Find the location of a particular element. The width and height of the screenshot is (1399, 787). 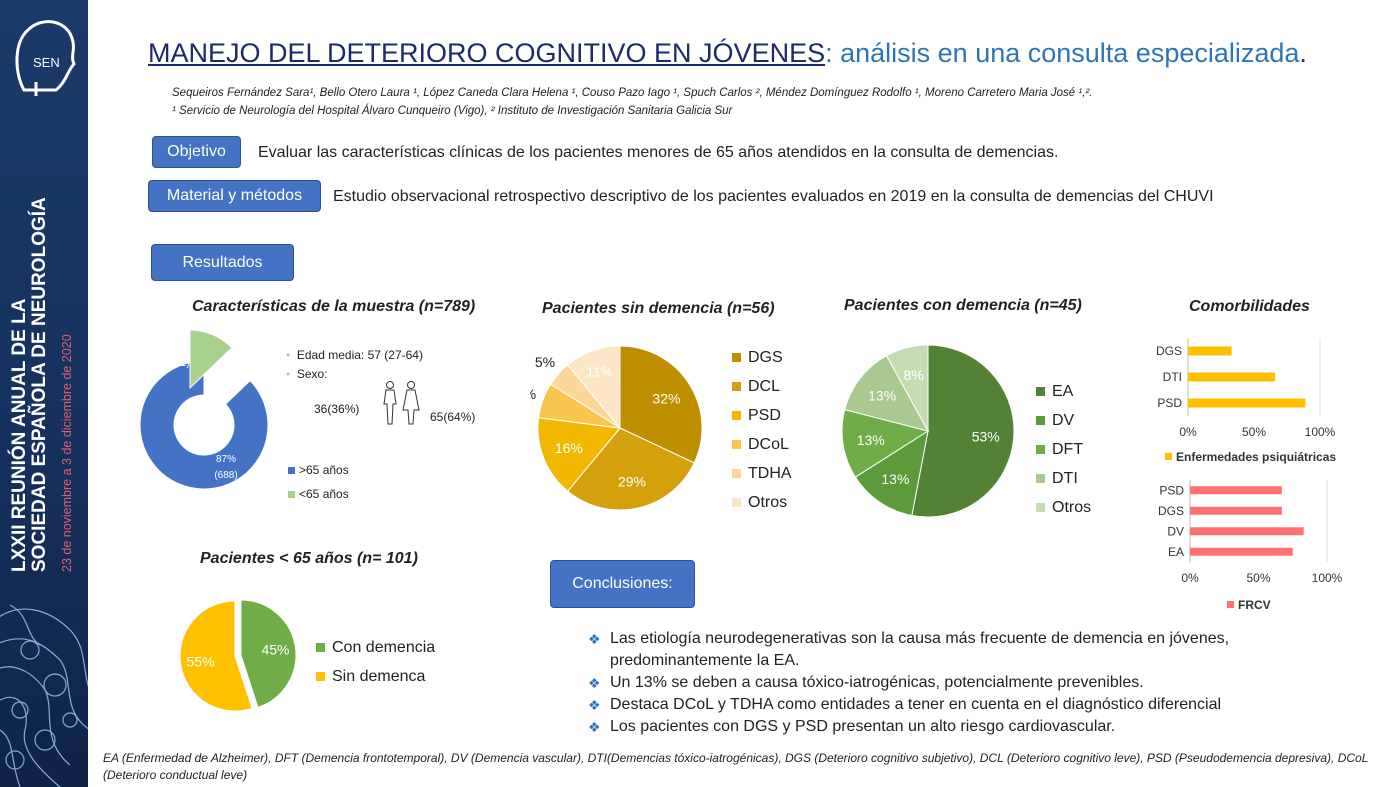

resultados-button: Resultados is located at coordinates (222, 262).